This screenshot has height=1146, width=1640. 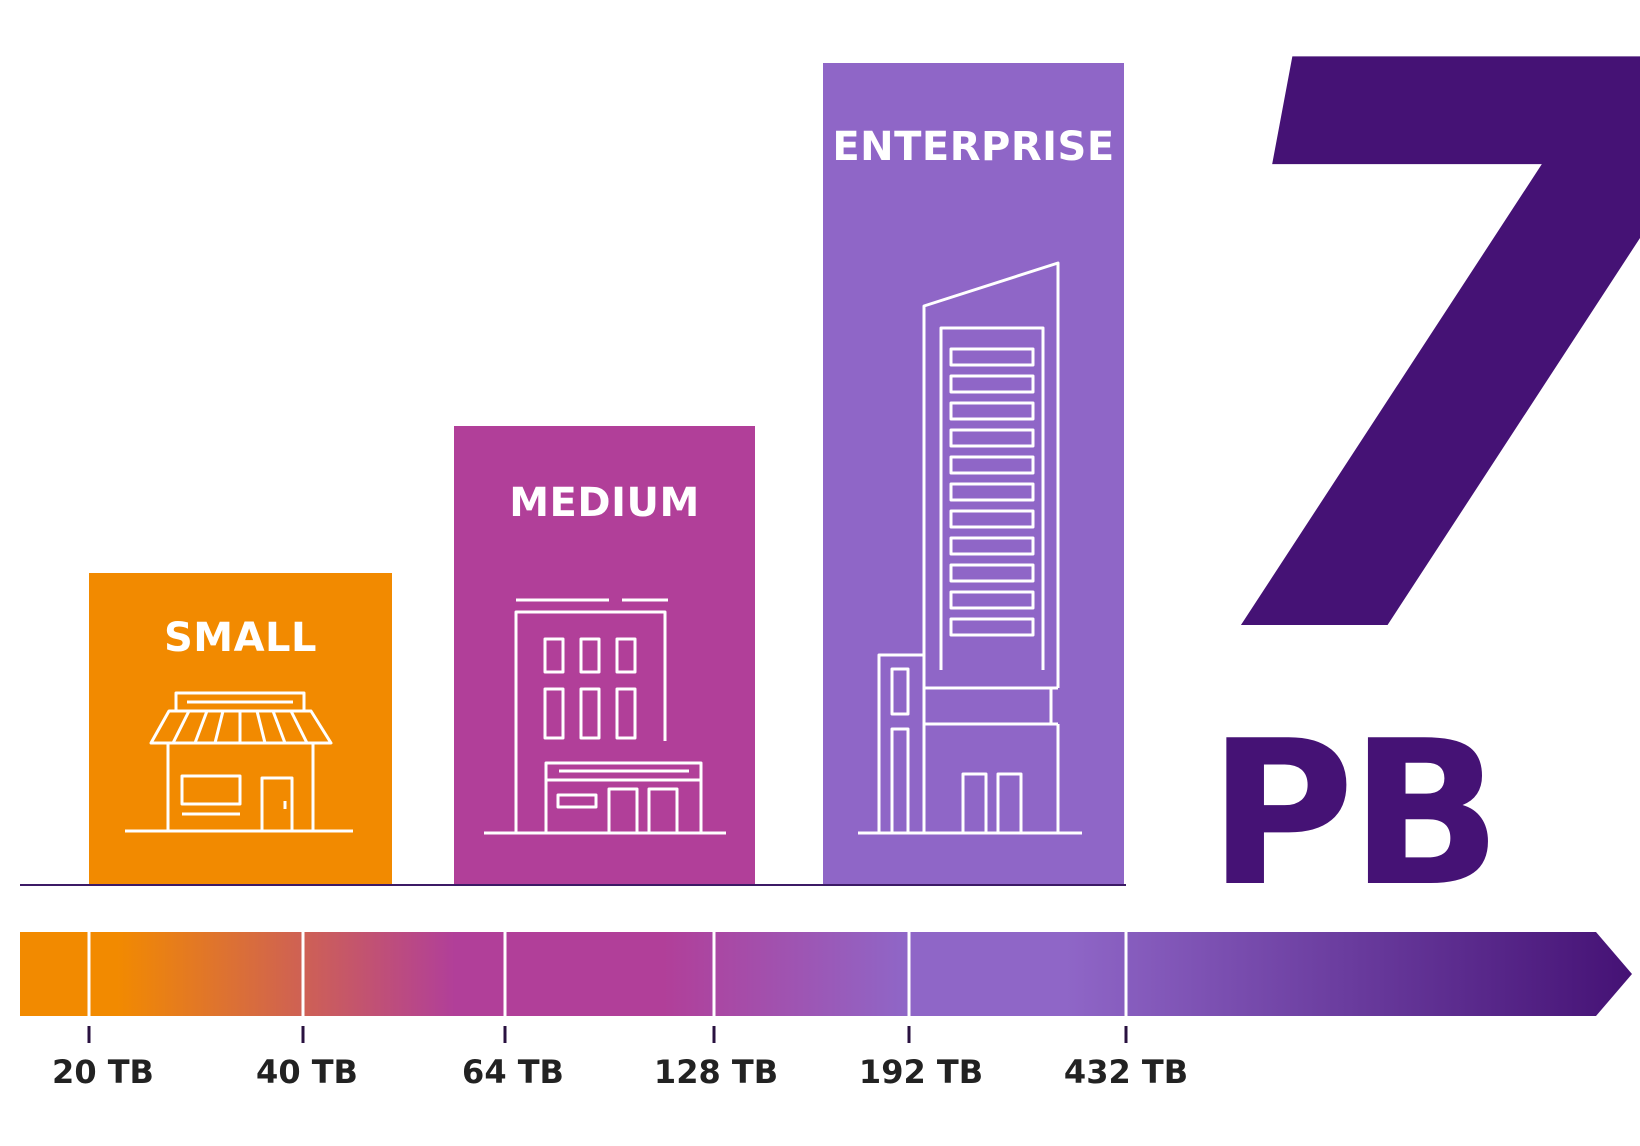 What do you see at coordinates (921, 1072) in the screenshot?
I see `scale-tick-label: 192 TB` at bounding box center [921, 1072].